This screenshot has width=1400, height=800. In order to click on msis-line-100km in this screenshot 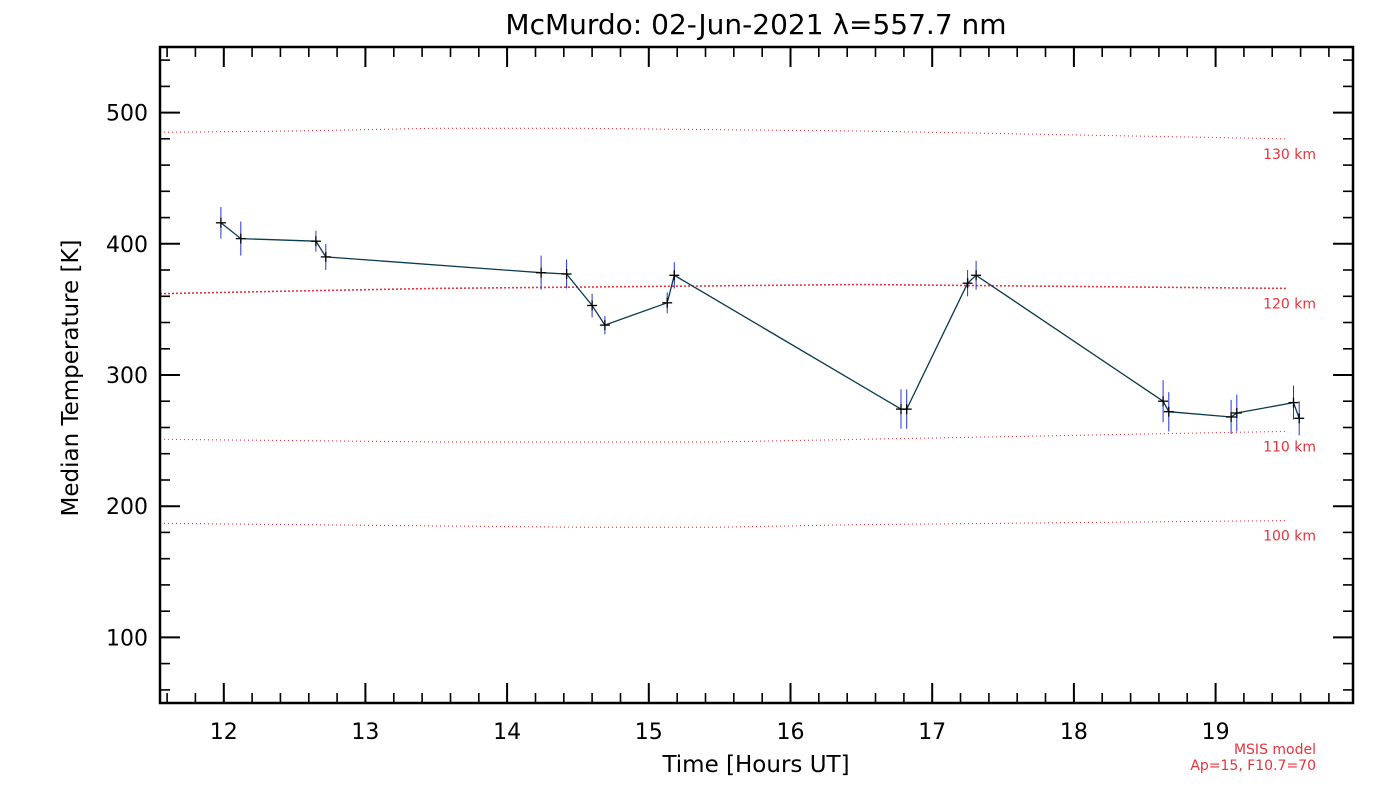, I will do `click(723, 524)`.